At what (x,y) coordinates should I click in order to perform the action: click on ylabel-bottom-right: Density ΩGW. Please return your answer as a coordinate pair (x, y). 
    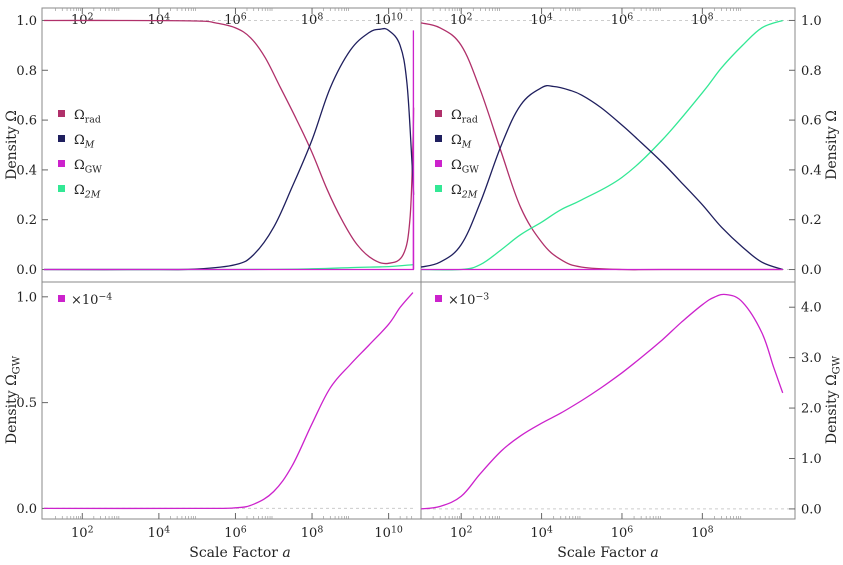
    Looking at the image, I should click on (833, 399).